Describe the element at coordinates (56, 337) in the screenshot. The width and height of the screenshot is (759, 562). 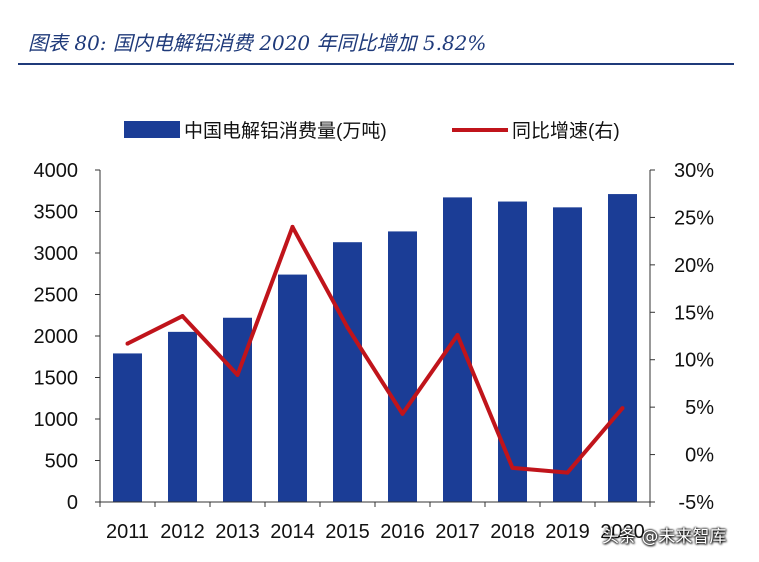
I see `y-left-tick-label: 2000` at that location.